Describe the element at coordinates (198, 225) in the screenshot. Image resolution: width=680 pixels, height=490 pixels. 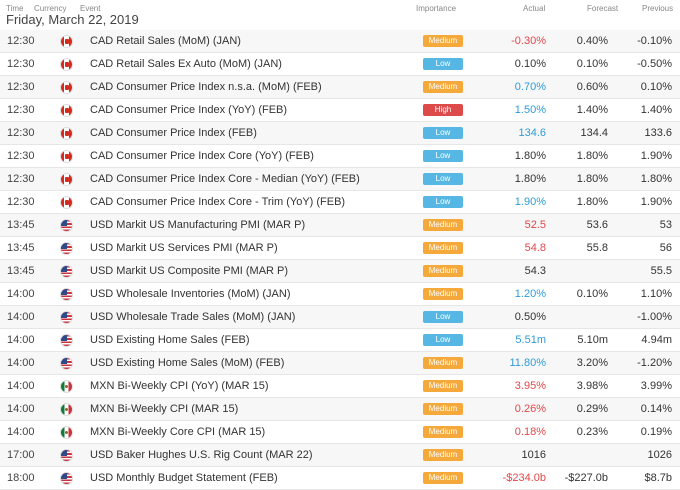
I see `event-name: USD Markit US Manufacturing PMI (MAR P)` at that location.